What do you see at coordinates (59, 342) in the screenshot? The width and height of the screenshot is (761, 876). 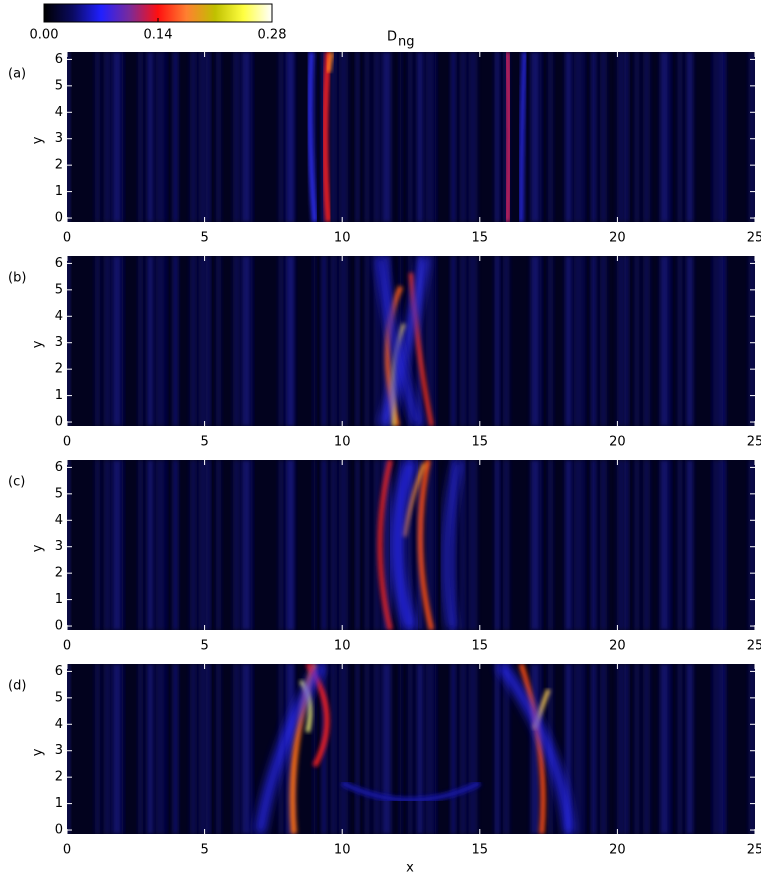 I see `y-tick-label: 3` at bounding box center [59, 342].